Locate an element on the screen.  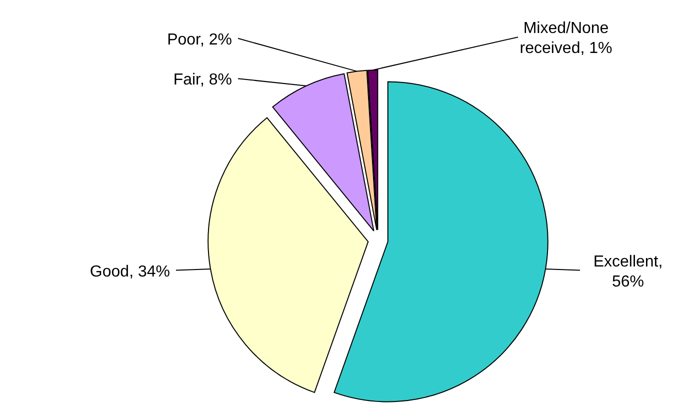
slice-label: Mixed/None received, 1% is located at coordinates (566, 39).